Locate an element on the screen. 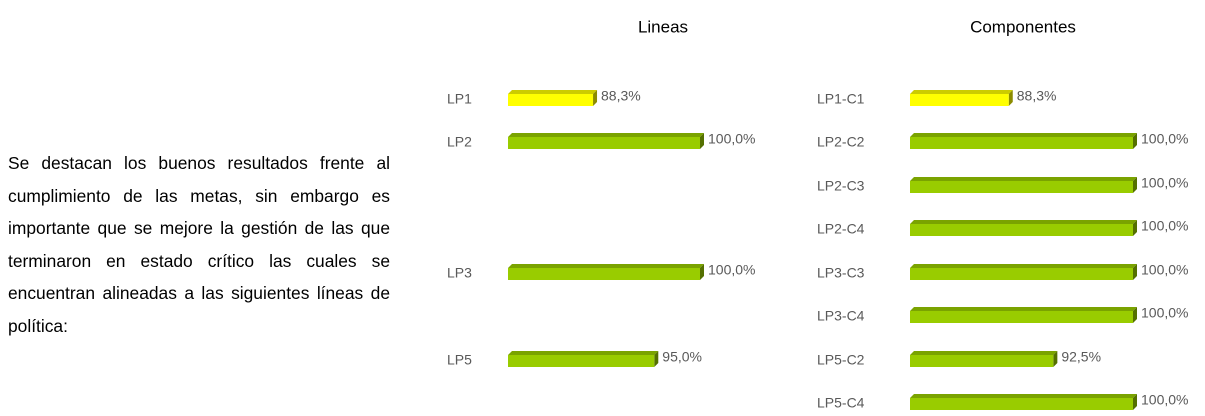 The image size is (1205, 416). category-label: LP2-C3 is located at coordinates (841, 186).